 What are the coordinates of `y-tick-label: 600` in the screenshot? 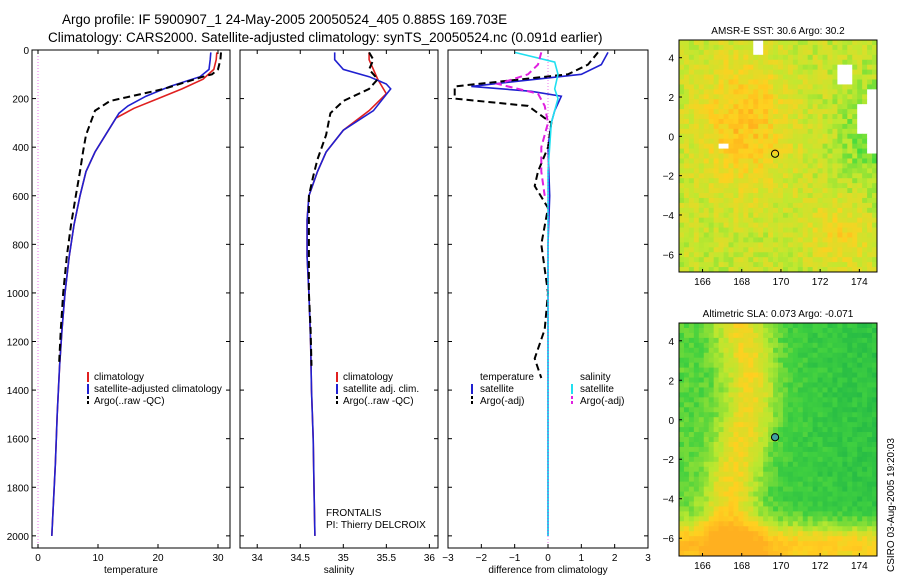 It's located at (20, 197).